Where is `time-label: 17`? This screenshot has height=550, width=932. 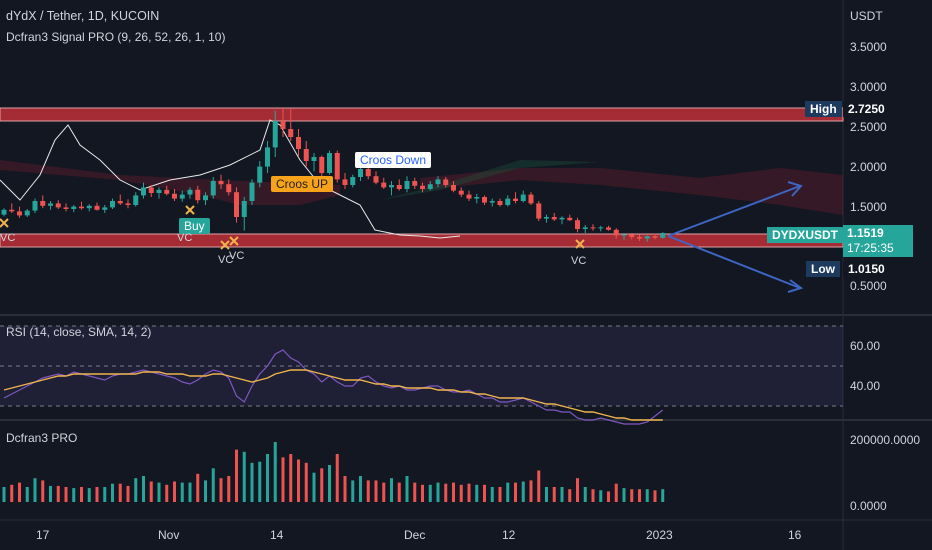
time-label: 17 is located at coordinates (43, 535).